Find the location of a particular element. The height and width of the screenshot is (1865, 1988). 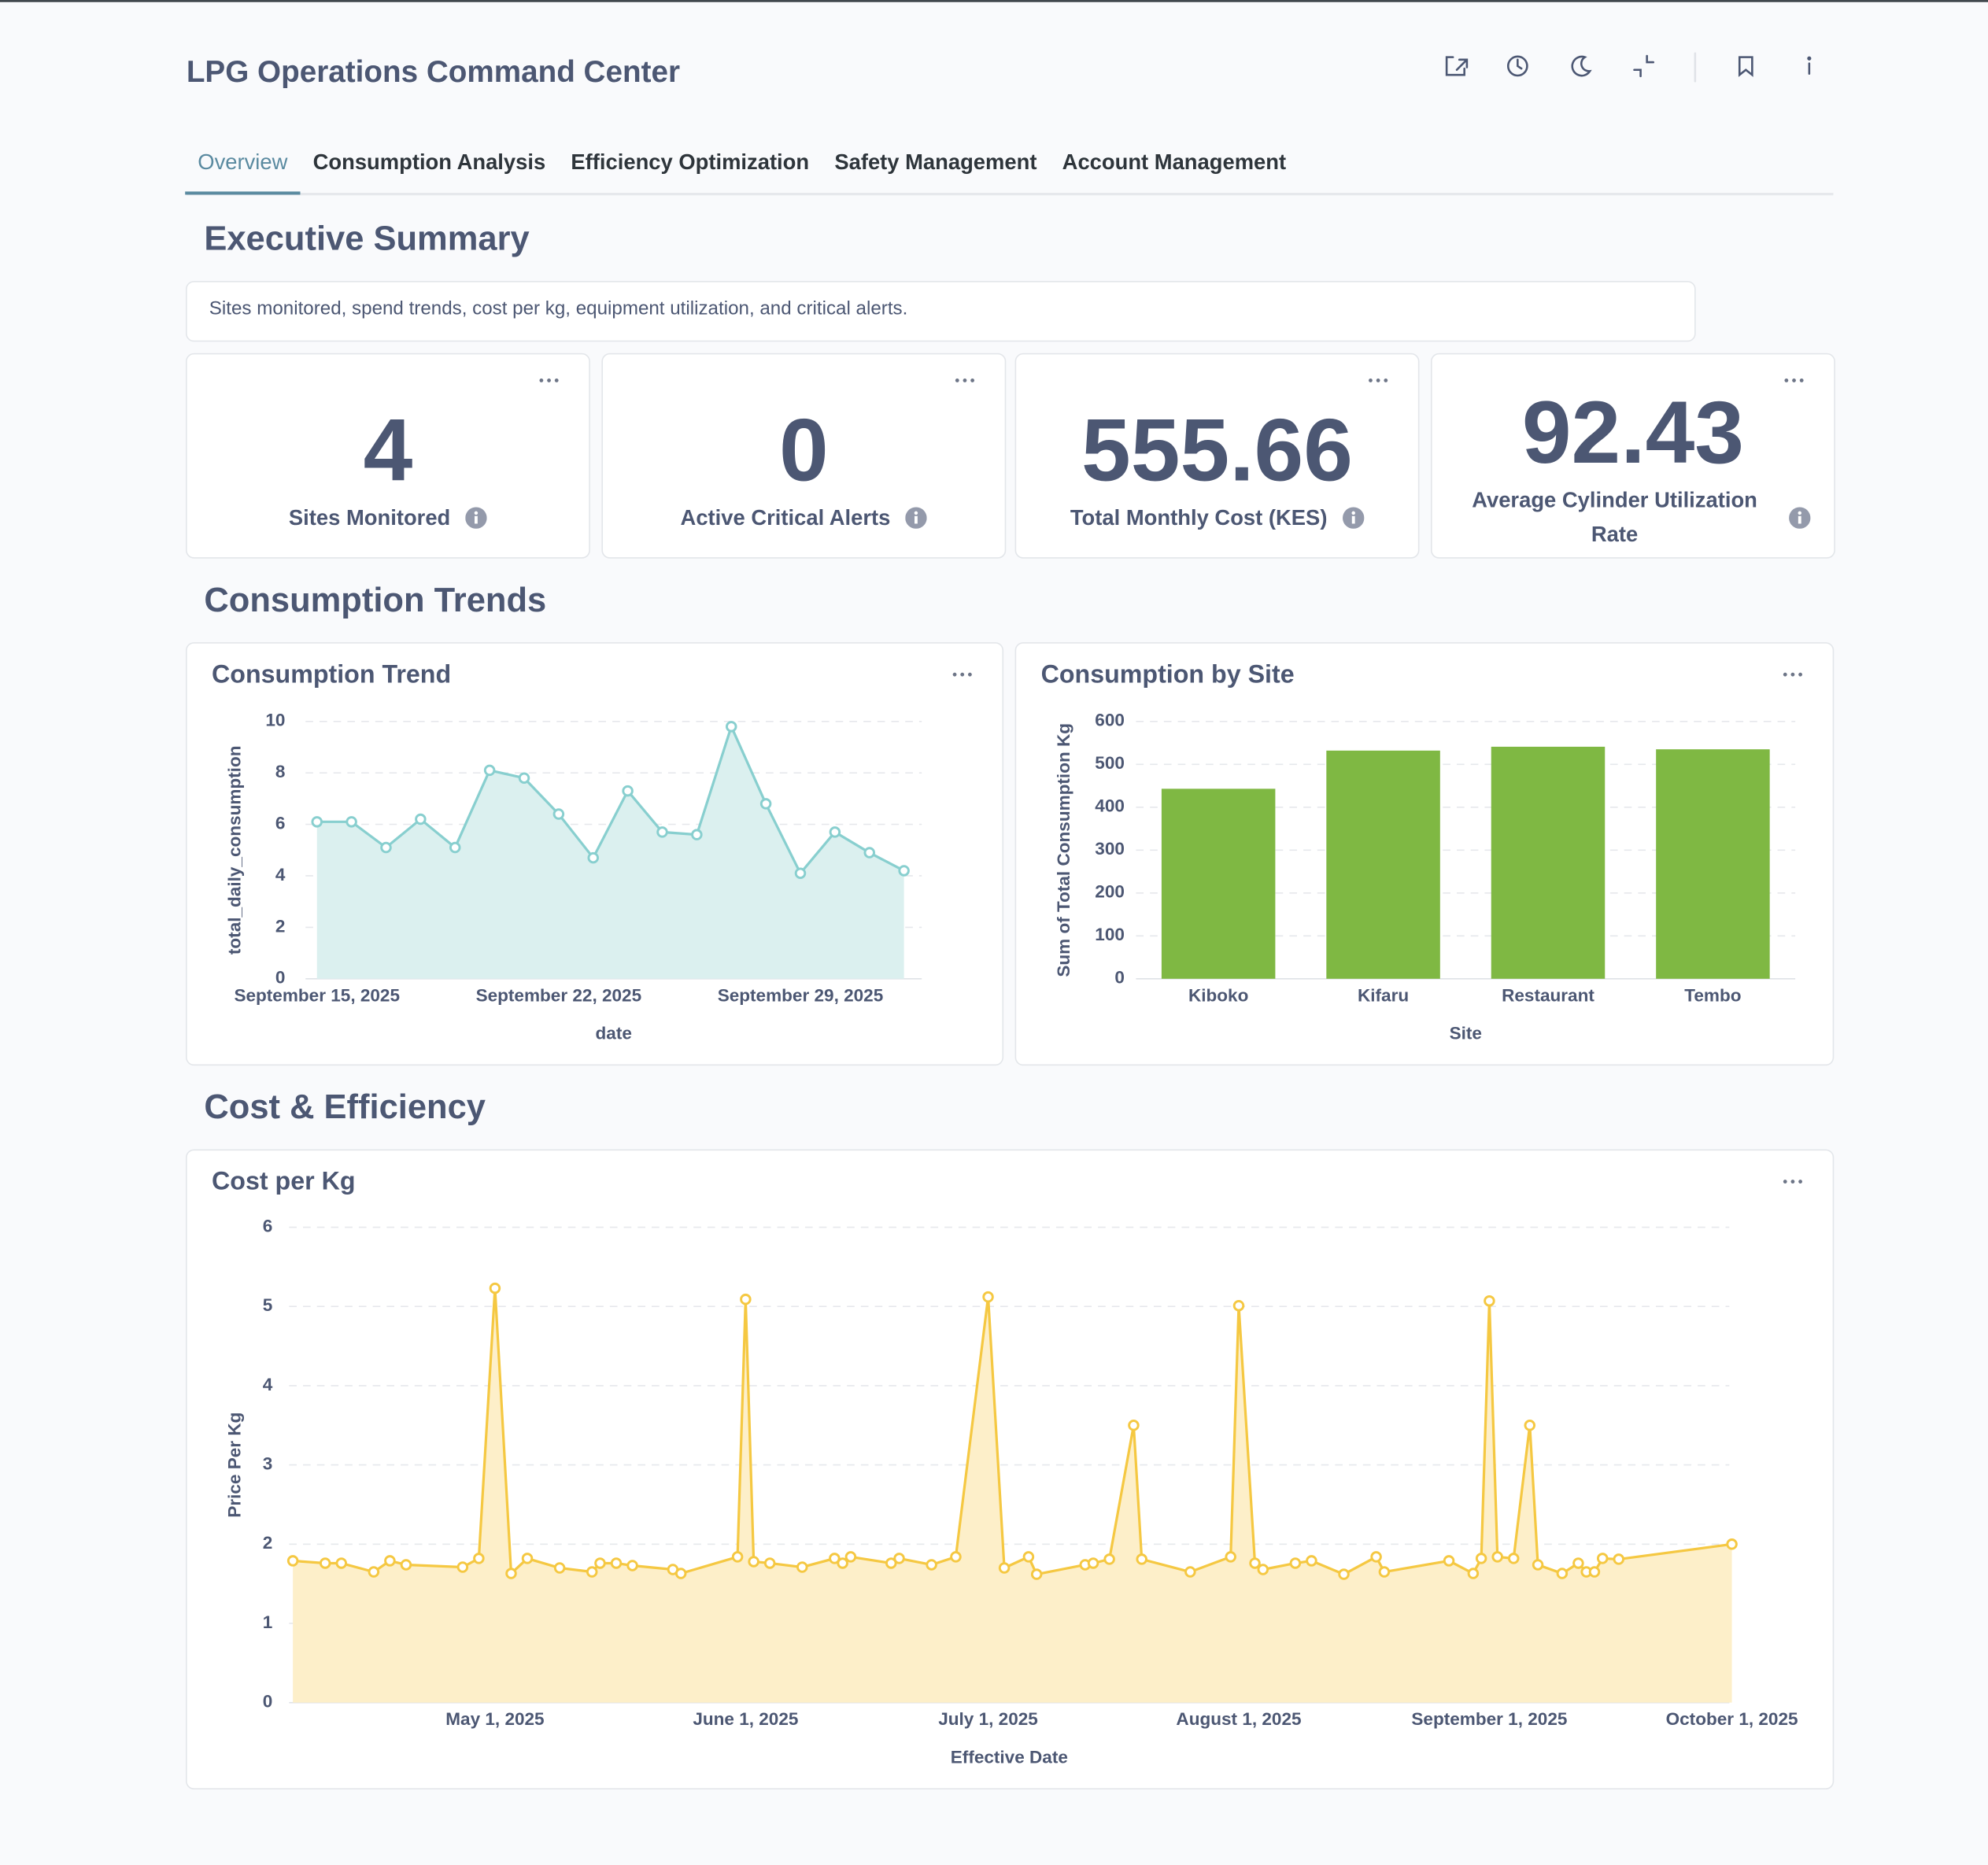

history-icon is located at coordinates (1517, 66).